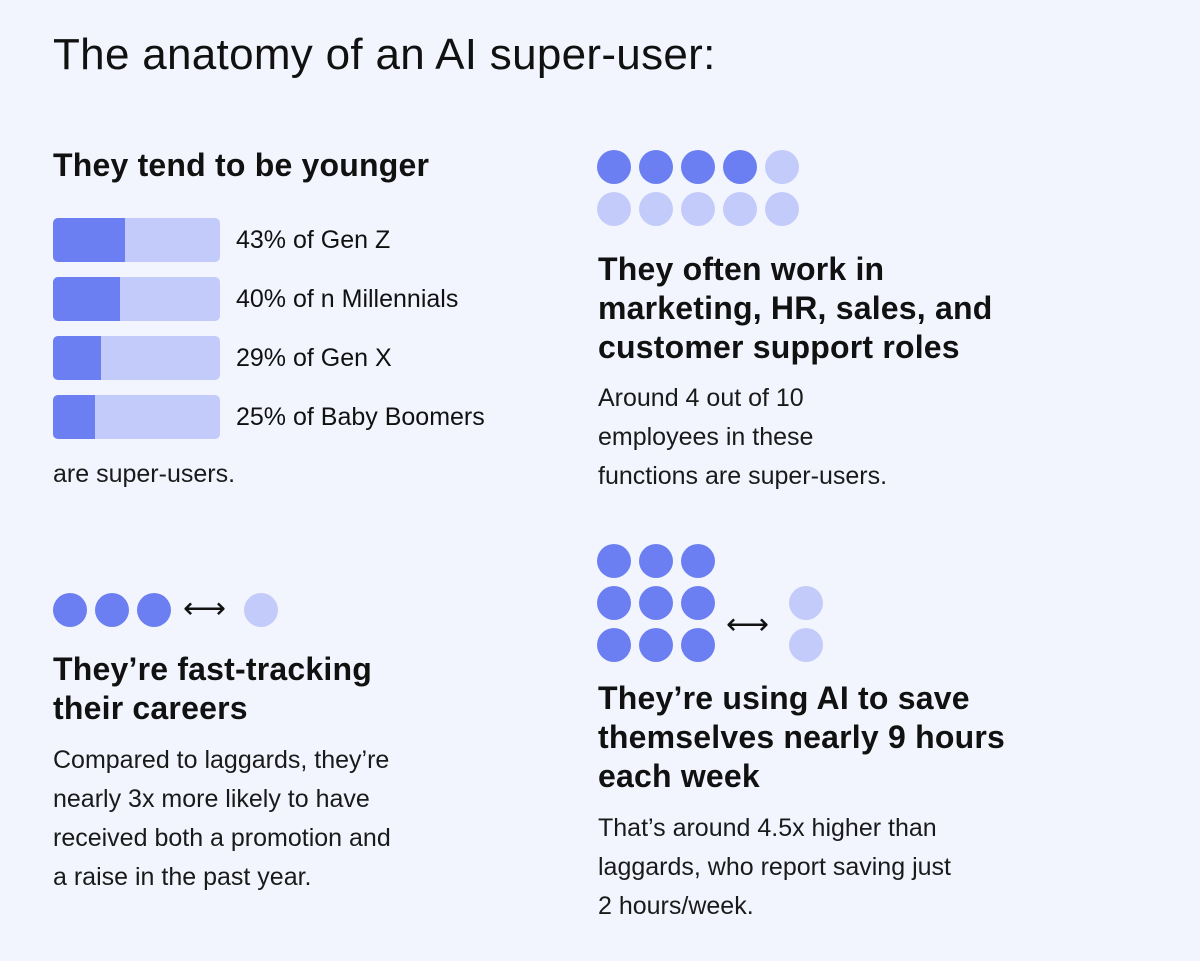  I want to click on roles-body-line: Around 4 out of 10, so click(701, 398).